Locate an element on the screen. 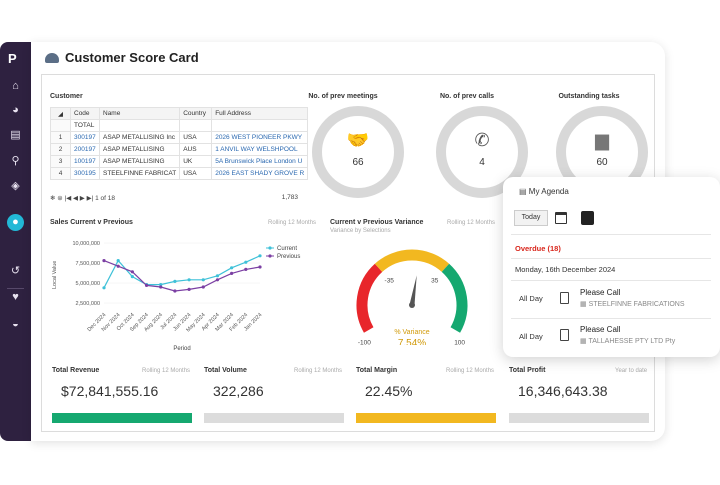 The height and width of the screenshot is (485, 720). variance-subtitle: Rolling 12 Months is located at coordinates (471, 223).